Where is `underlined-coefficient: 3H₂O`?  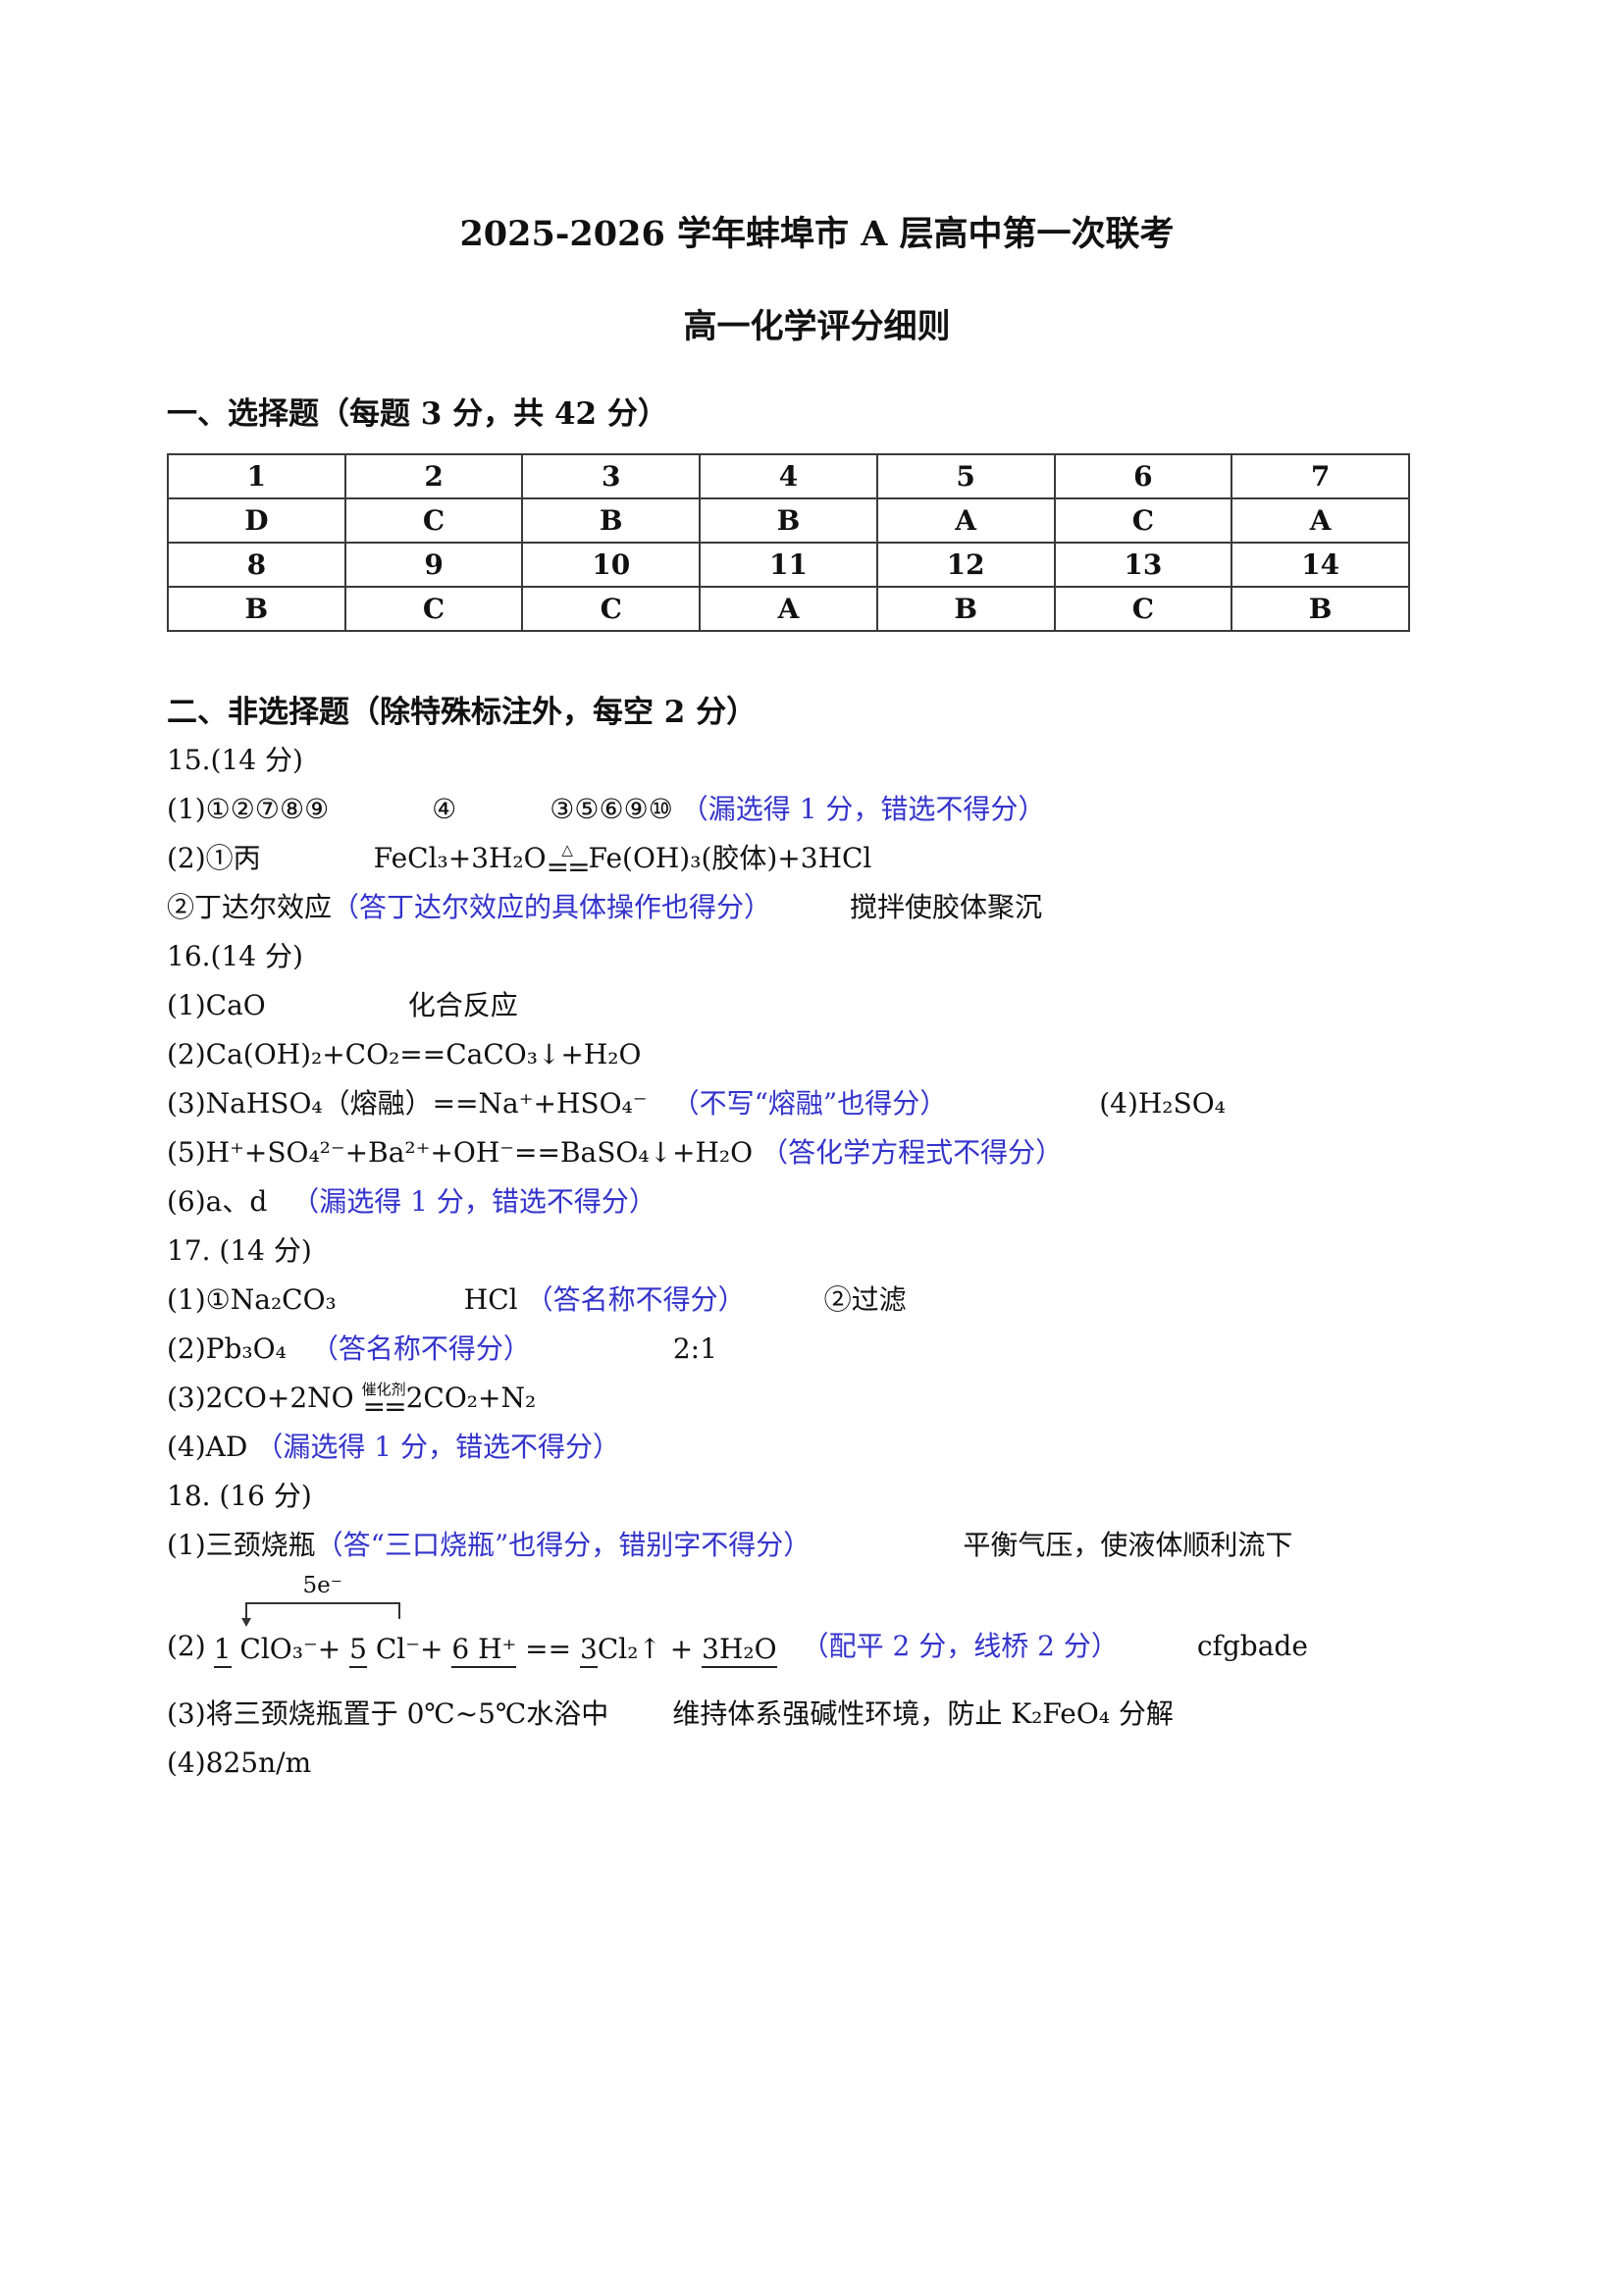 underlined-coefficient: 3H₂O is located at coordinates (739, 1651).